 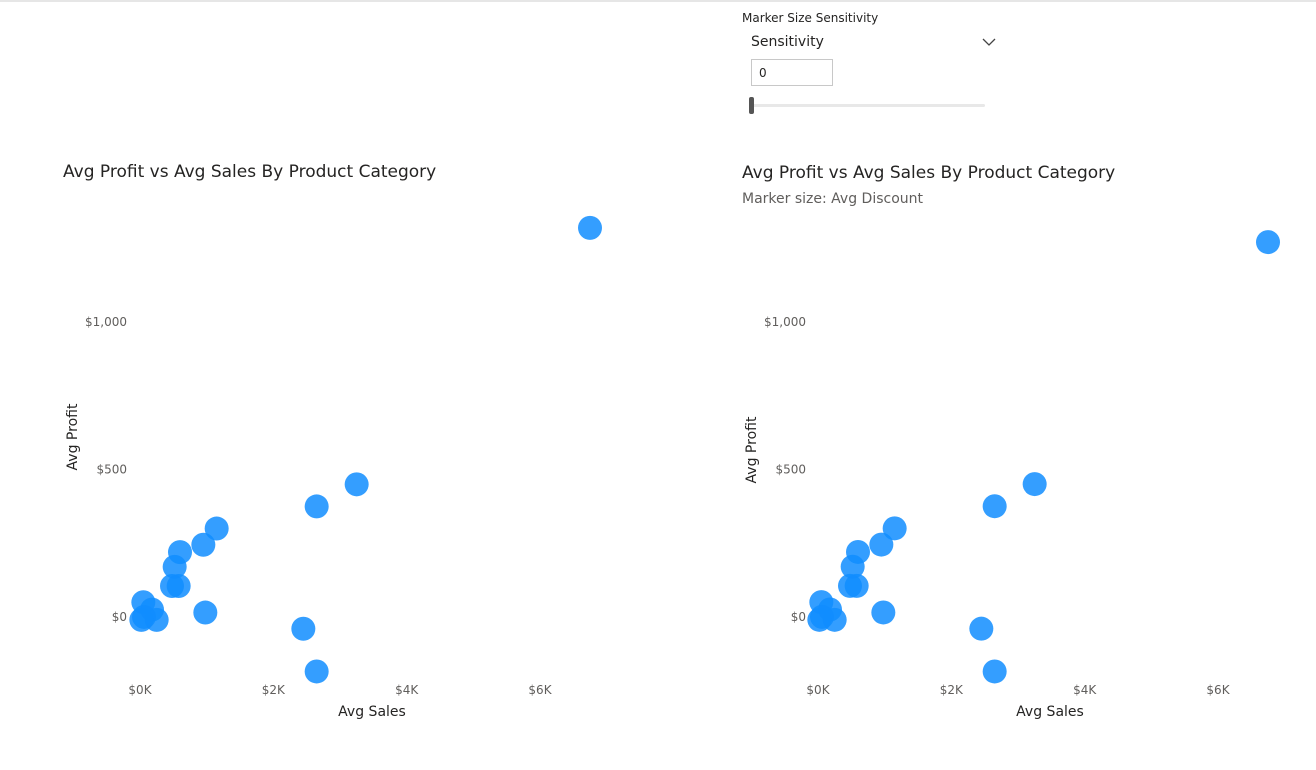 I want to click on slicer-title: Marker Size Sensitivity, so click(x=810, y=18).